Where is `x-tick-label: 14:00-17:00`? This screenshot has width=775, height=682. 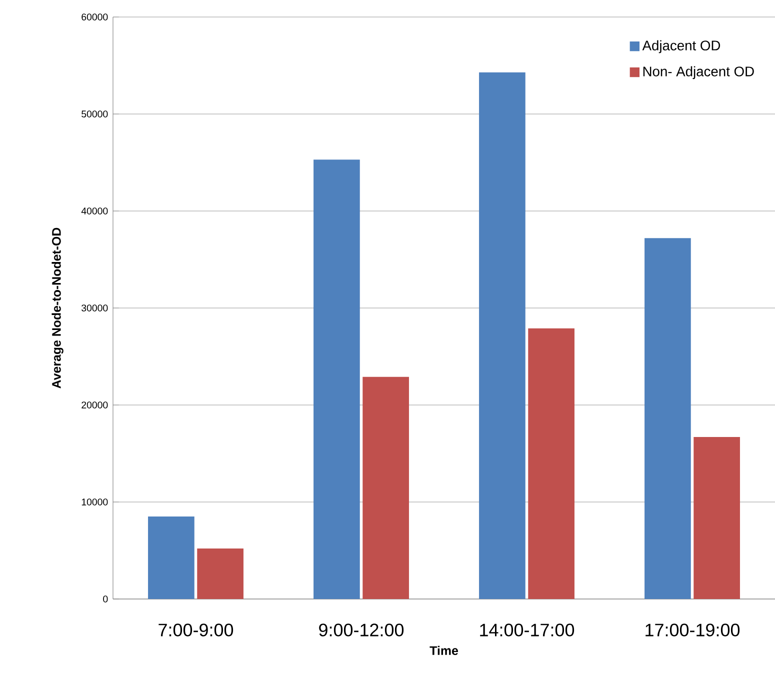 x-tick-label: 14:00-17:00 is located at coordinates (527, 630).